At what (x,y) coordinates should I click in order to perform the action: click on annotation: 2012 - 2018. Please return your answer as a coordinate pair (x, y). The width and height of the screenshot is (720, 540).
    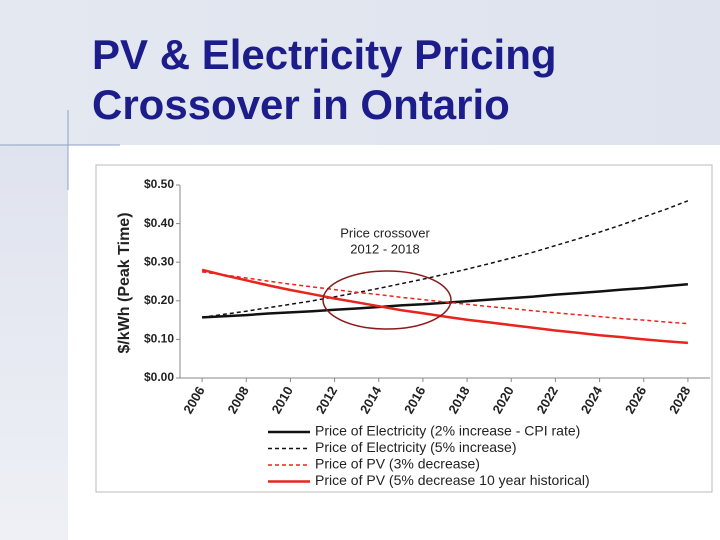
    Looking at the image, I should click on (384, 248).